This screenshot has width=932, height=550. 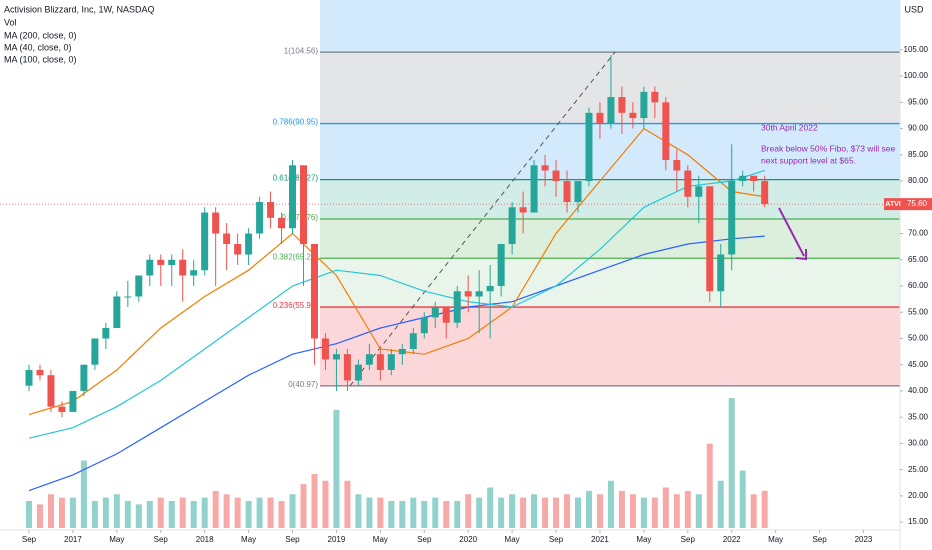 What do you see at coordinates (337, 539) in the screenshot?
I see `x-tick-label: 2019` at bounding box center [337, 539].